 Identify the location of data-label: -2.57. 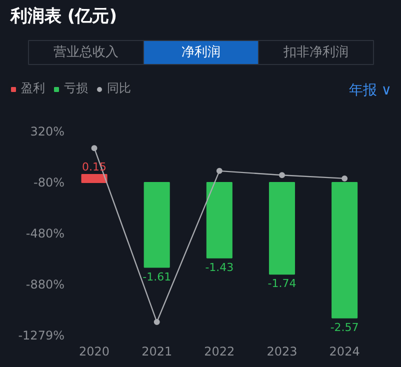
(344, 327).